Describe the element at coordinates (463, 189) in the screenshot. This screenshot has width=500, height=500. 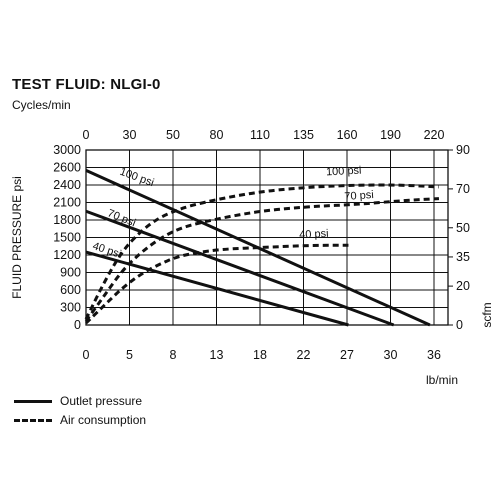
I see `right-tick-label: 70` at that location.